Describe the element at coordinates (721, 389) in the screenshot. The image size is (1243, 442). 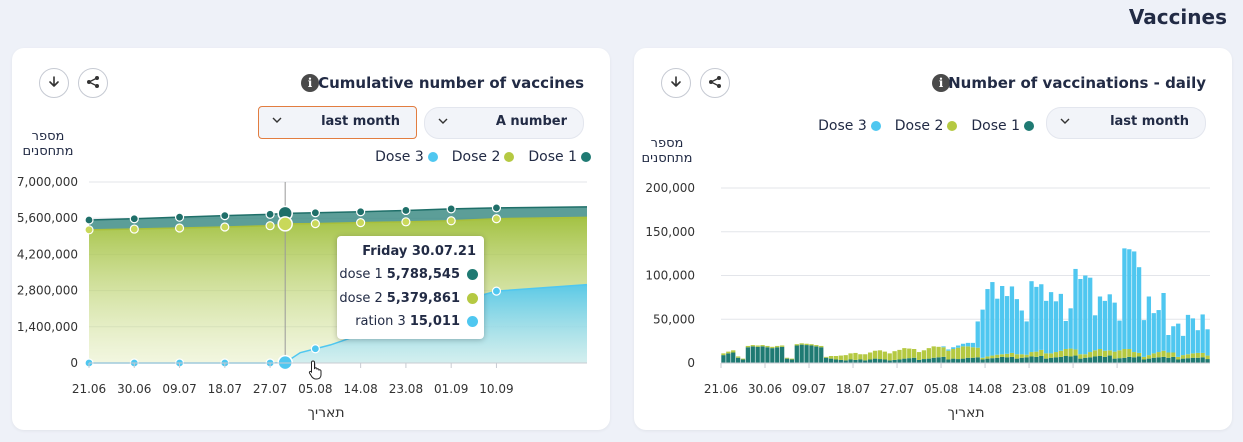
I see `x-tick-label: 21.06` at that location.